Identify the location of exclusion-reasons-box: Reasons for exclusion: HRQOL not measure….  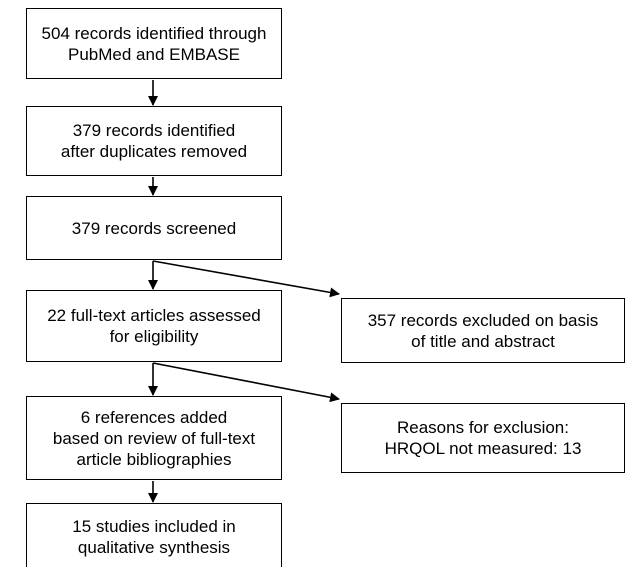
(483, 438).